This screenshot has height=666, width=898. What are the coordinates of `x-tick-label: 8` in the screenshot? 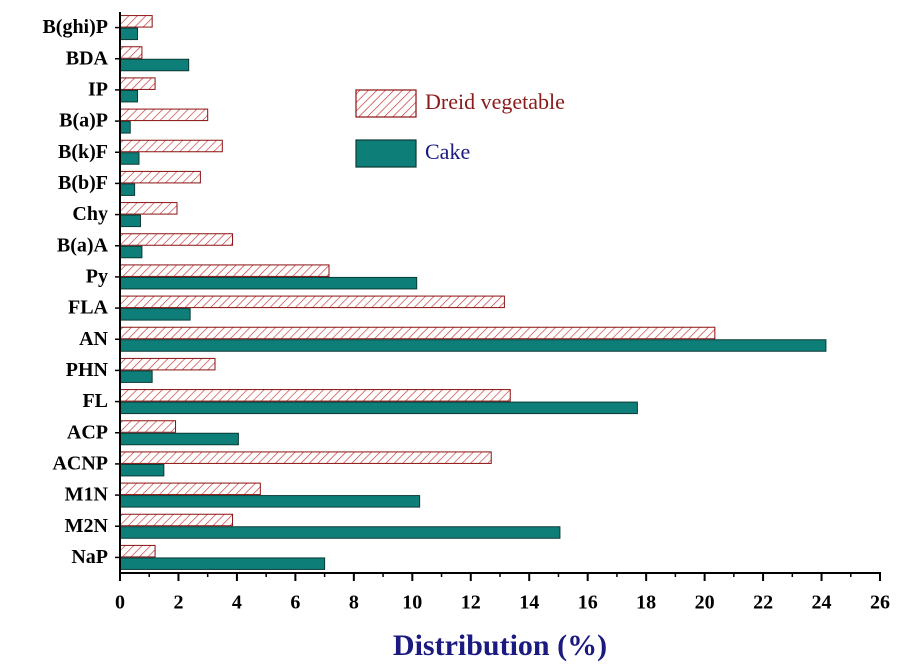 It's located at (354, 603).